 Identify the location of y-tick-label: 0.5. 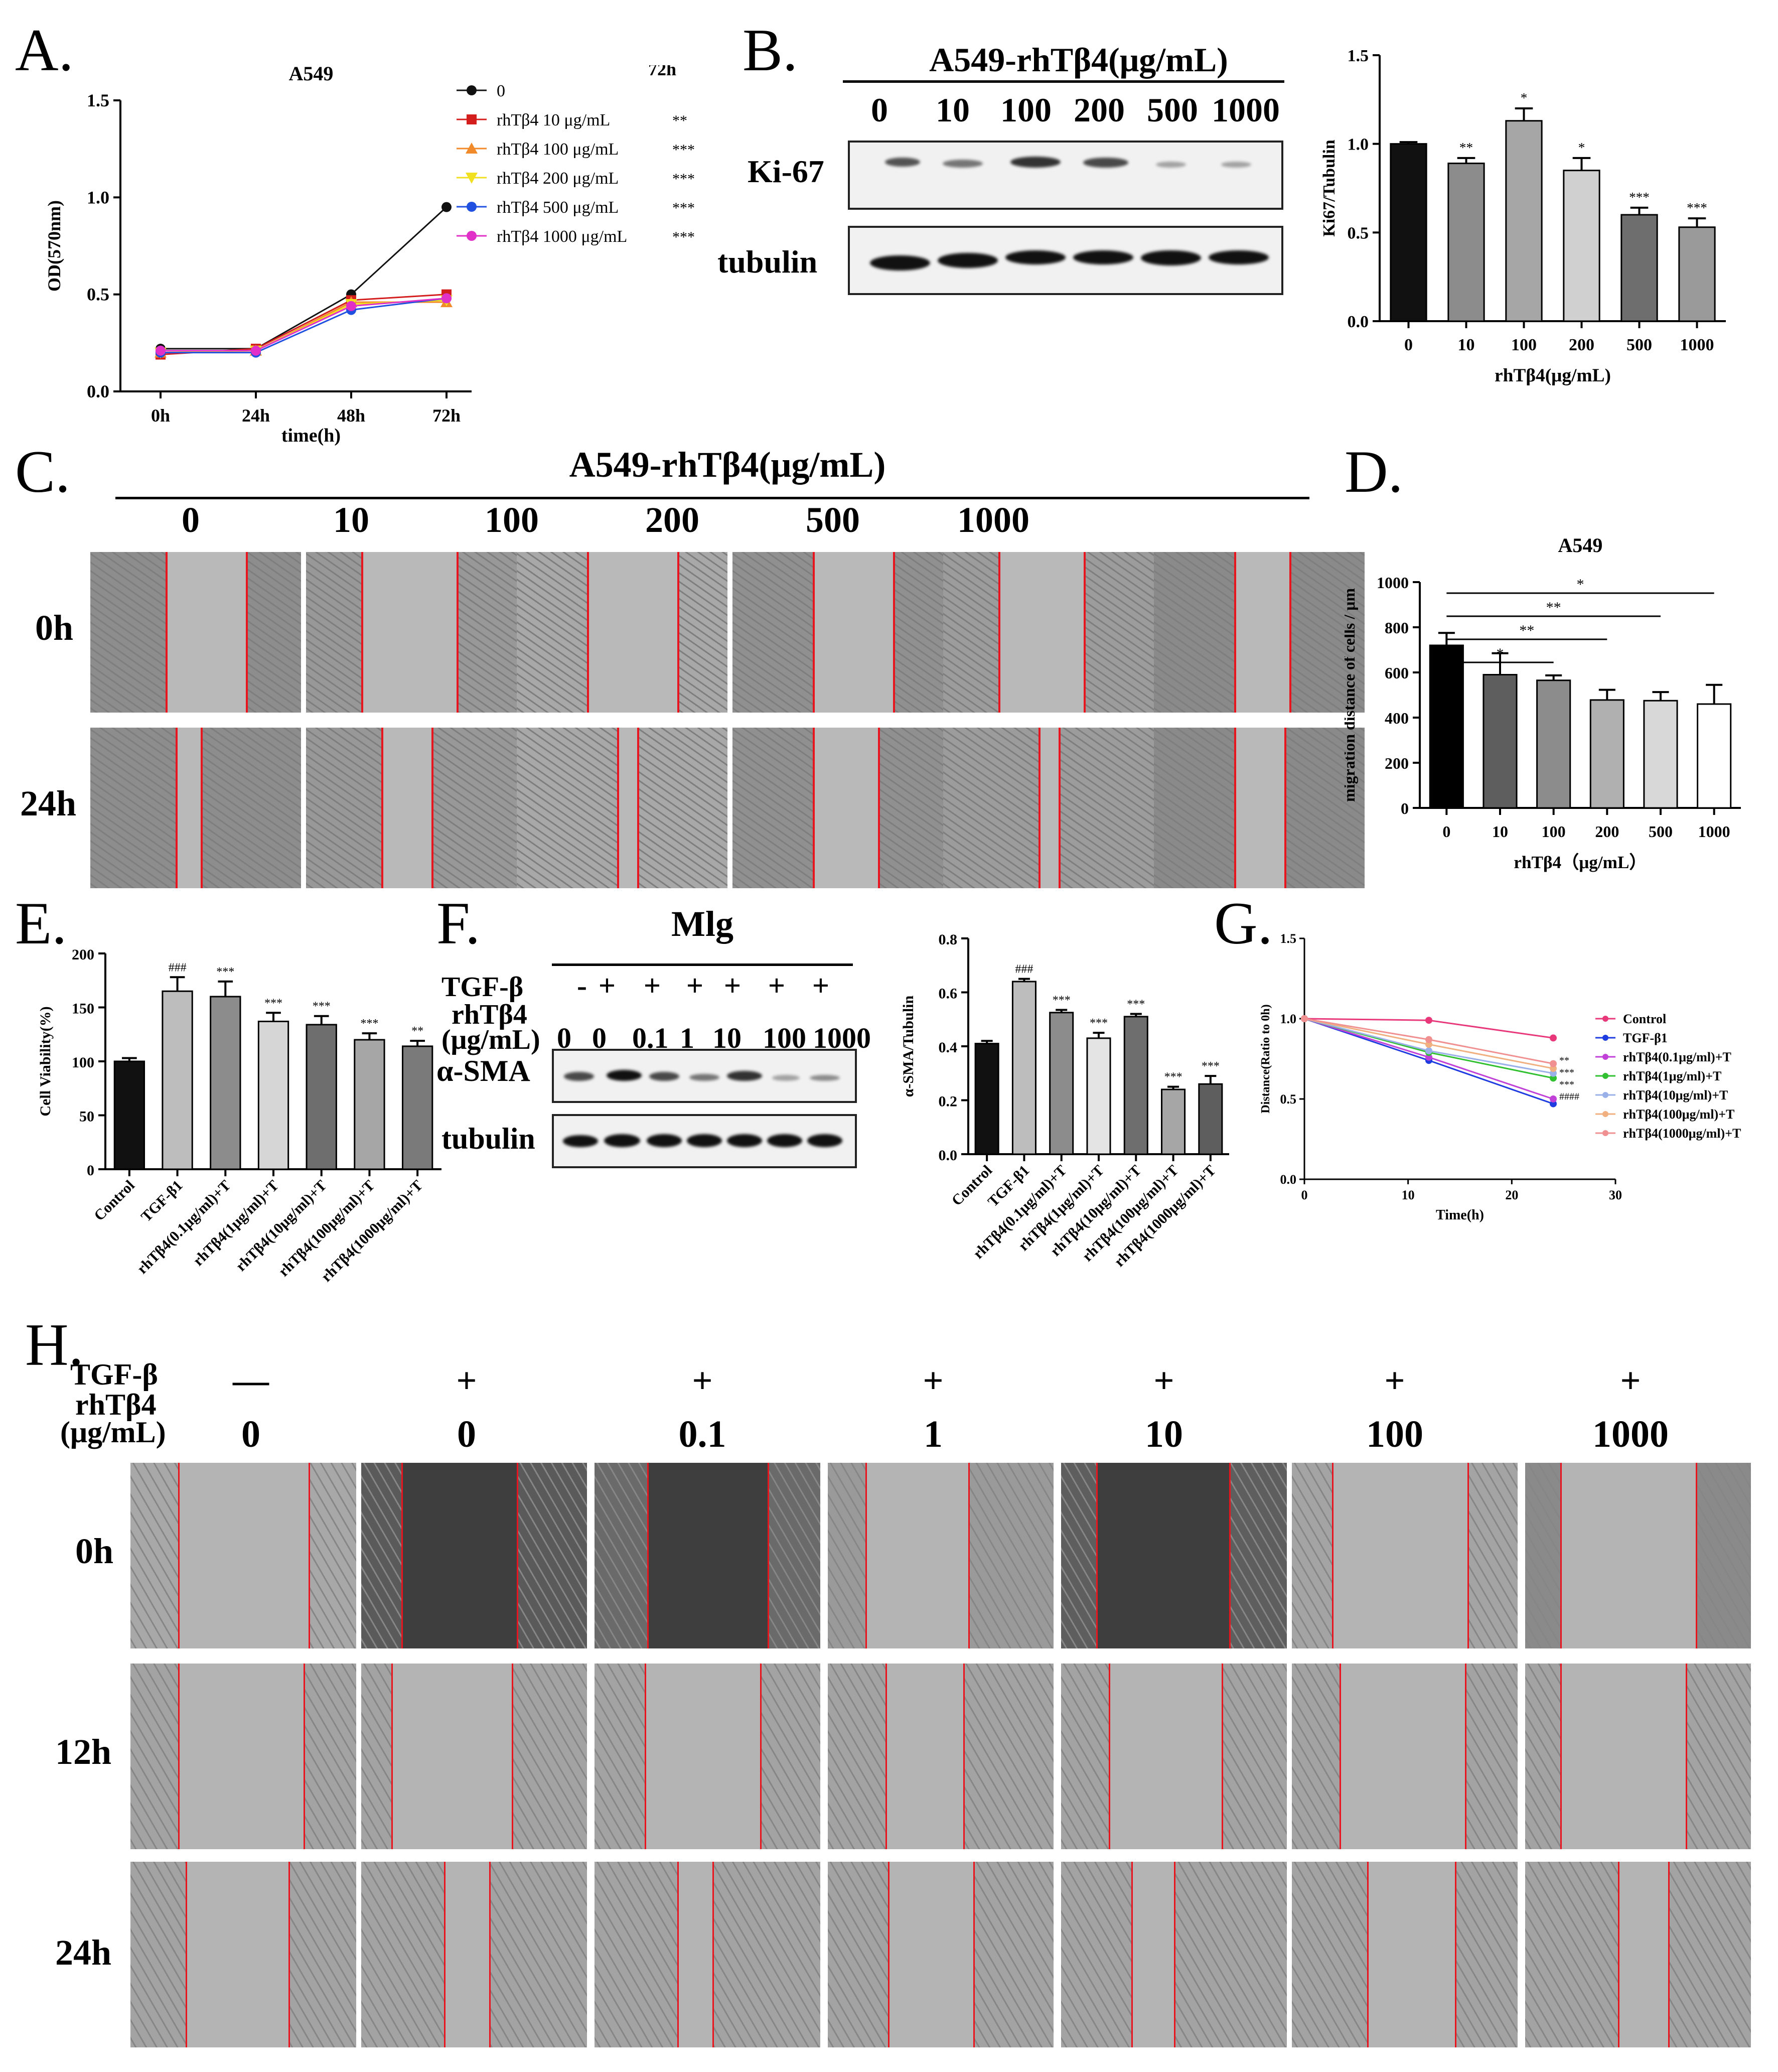
(1288, 1100).